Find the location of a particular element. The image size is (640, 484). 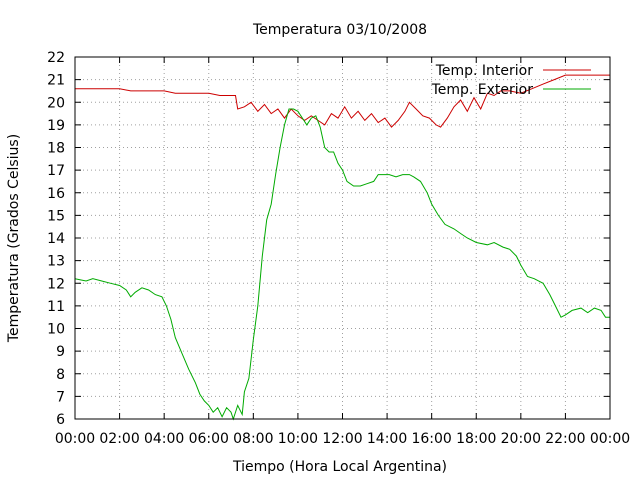

y-tick-label: 15 is located at coordinates (56, 216).